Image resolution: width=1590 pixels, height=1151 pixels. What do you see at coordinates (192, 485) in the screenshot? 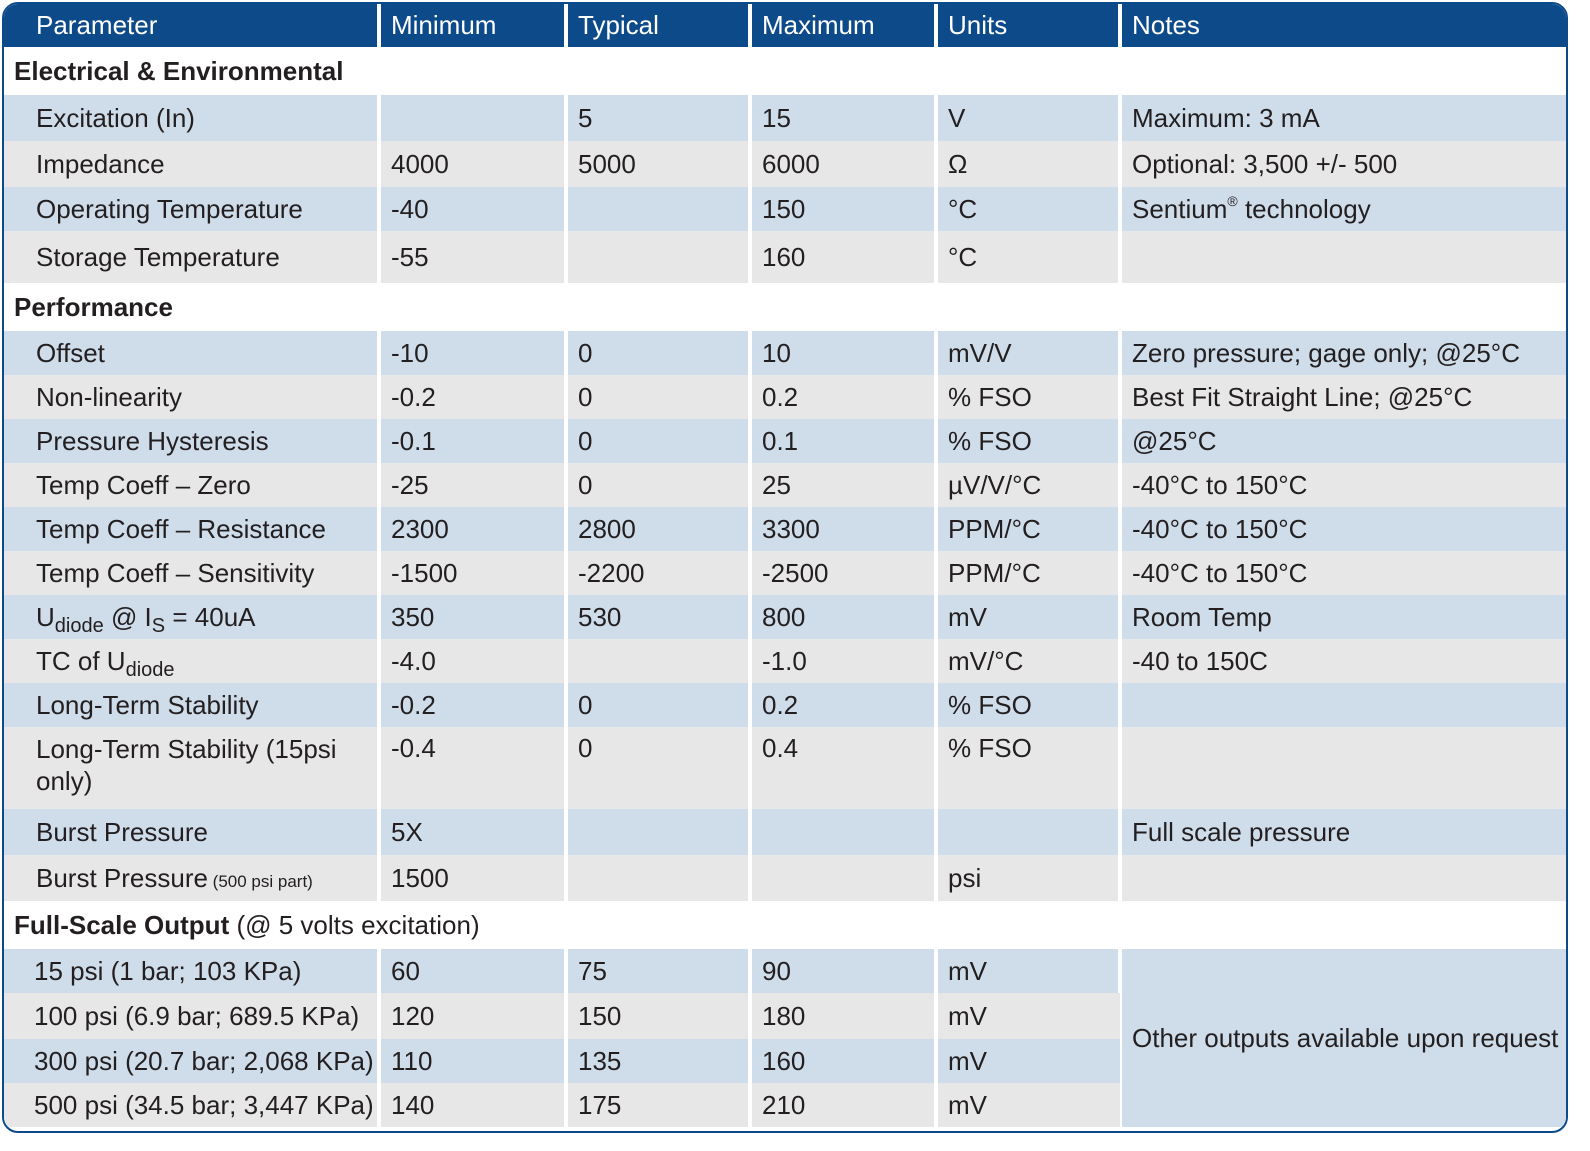
I see `param-cell: Temp Coeff – Zero` at bounding box center [192, 485].